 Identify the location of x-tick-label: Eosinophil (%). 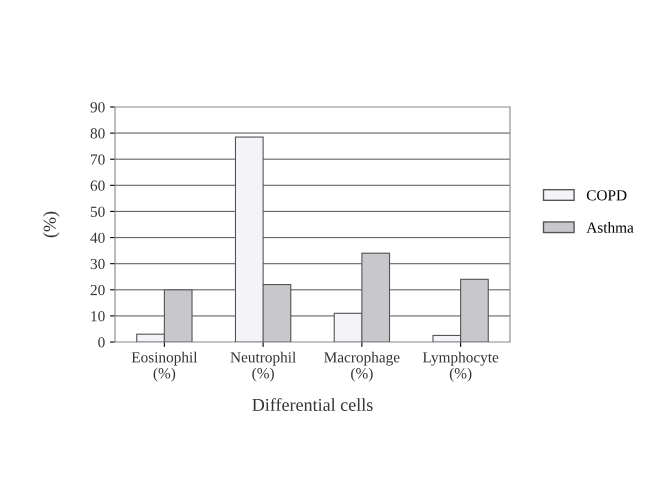
(165, 367).